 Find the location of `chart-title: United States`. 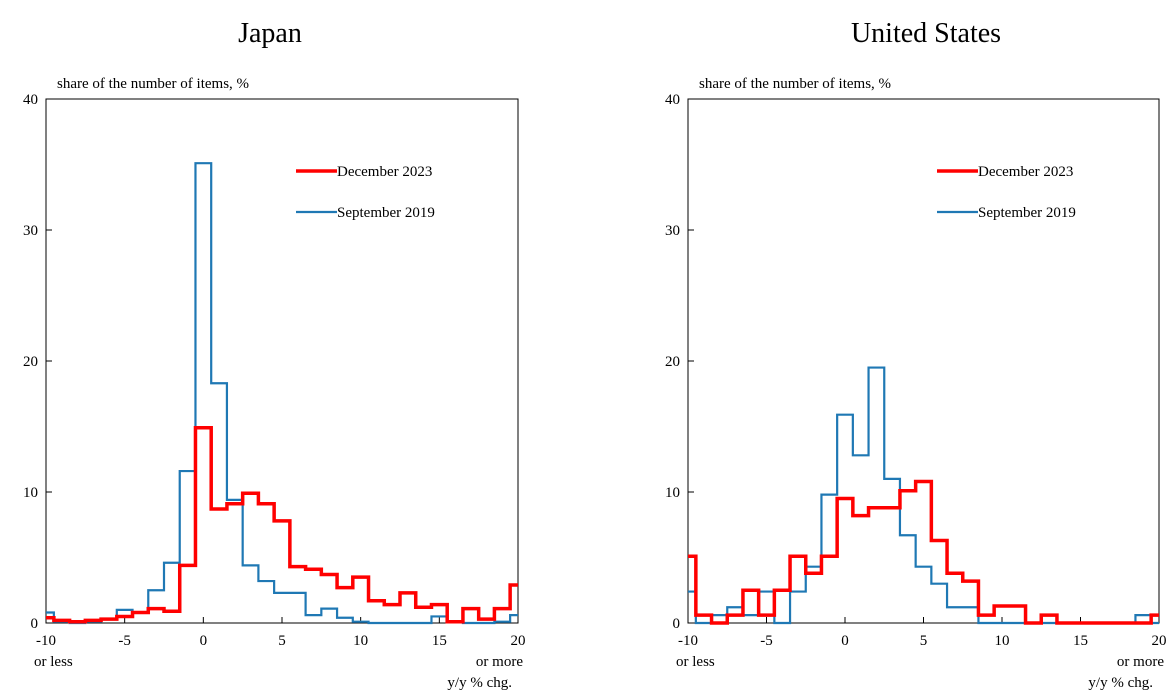

chart-title: United States is located at coordinates (926, 33).